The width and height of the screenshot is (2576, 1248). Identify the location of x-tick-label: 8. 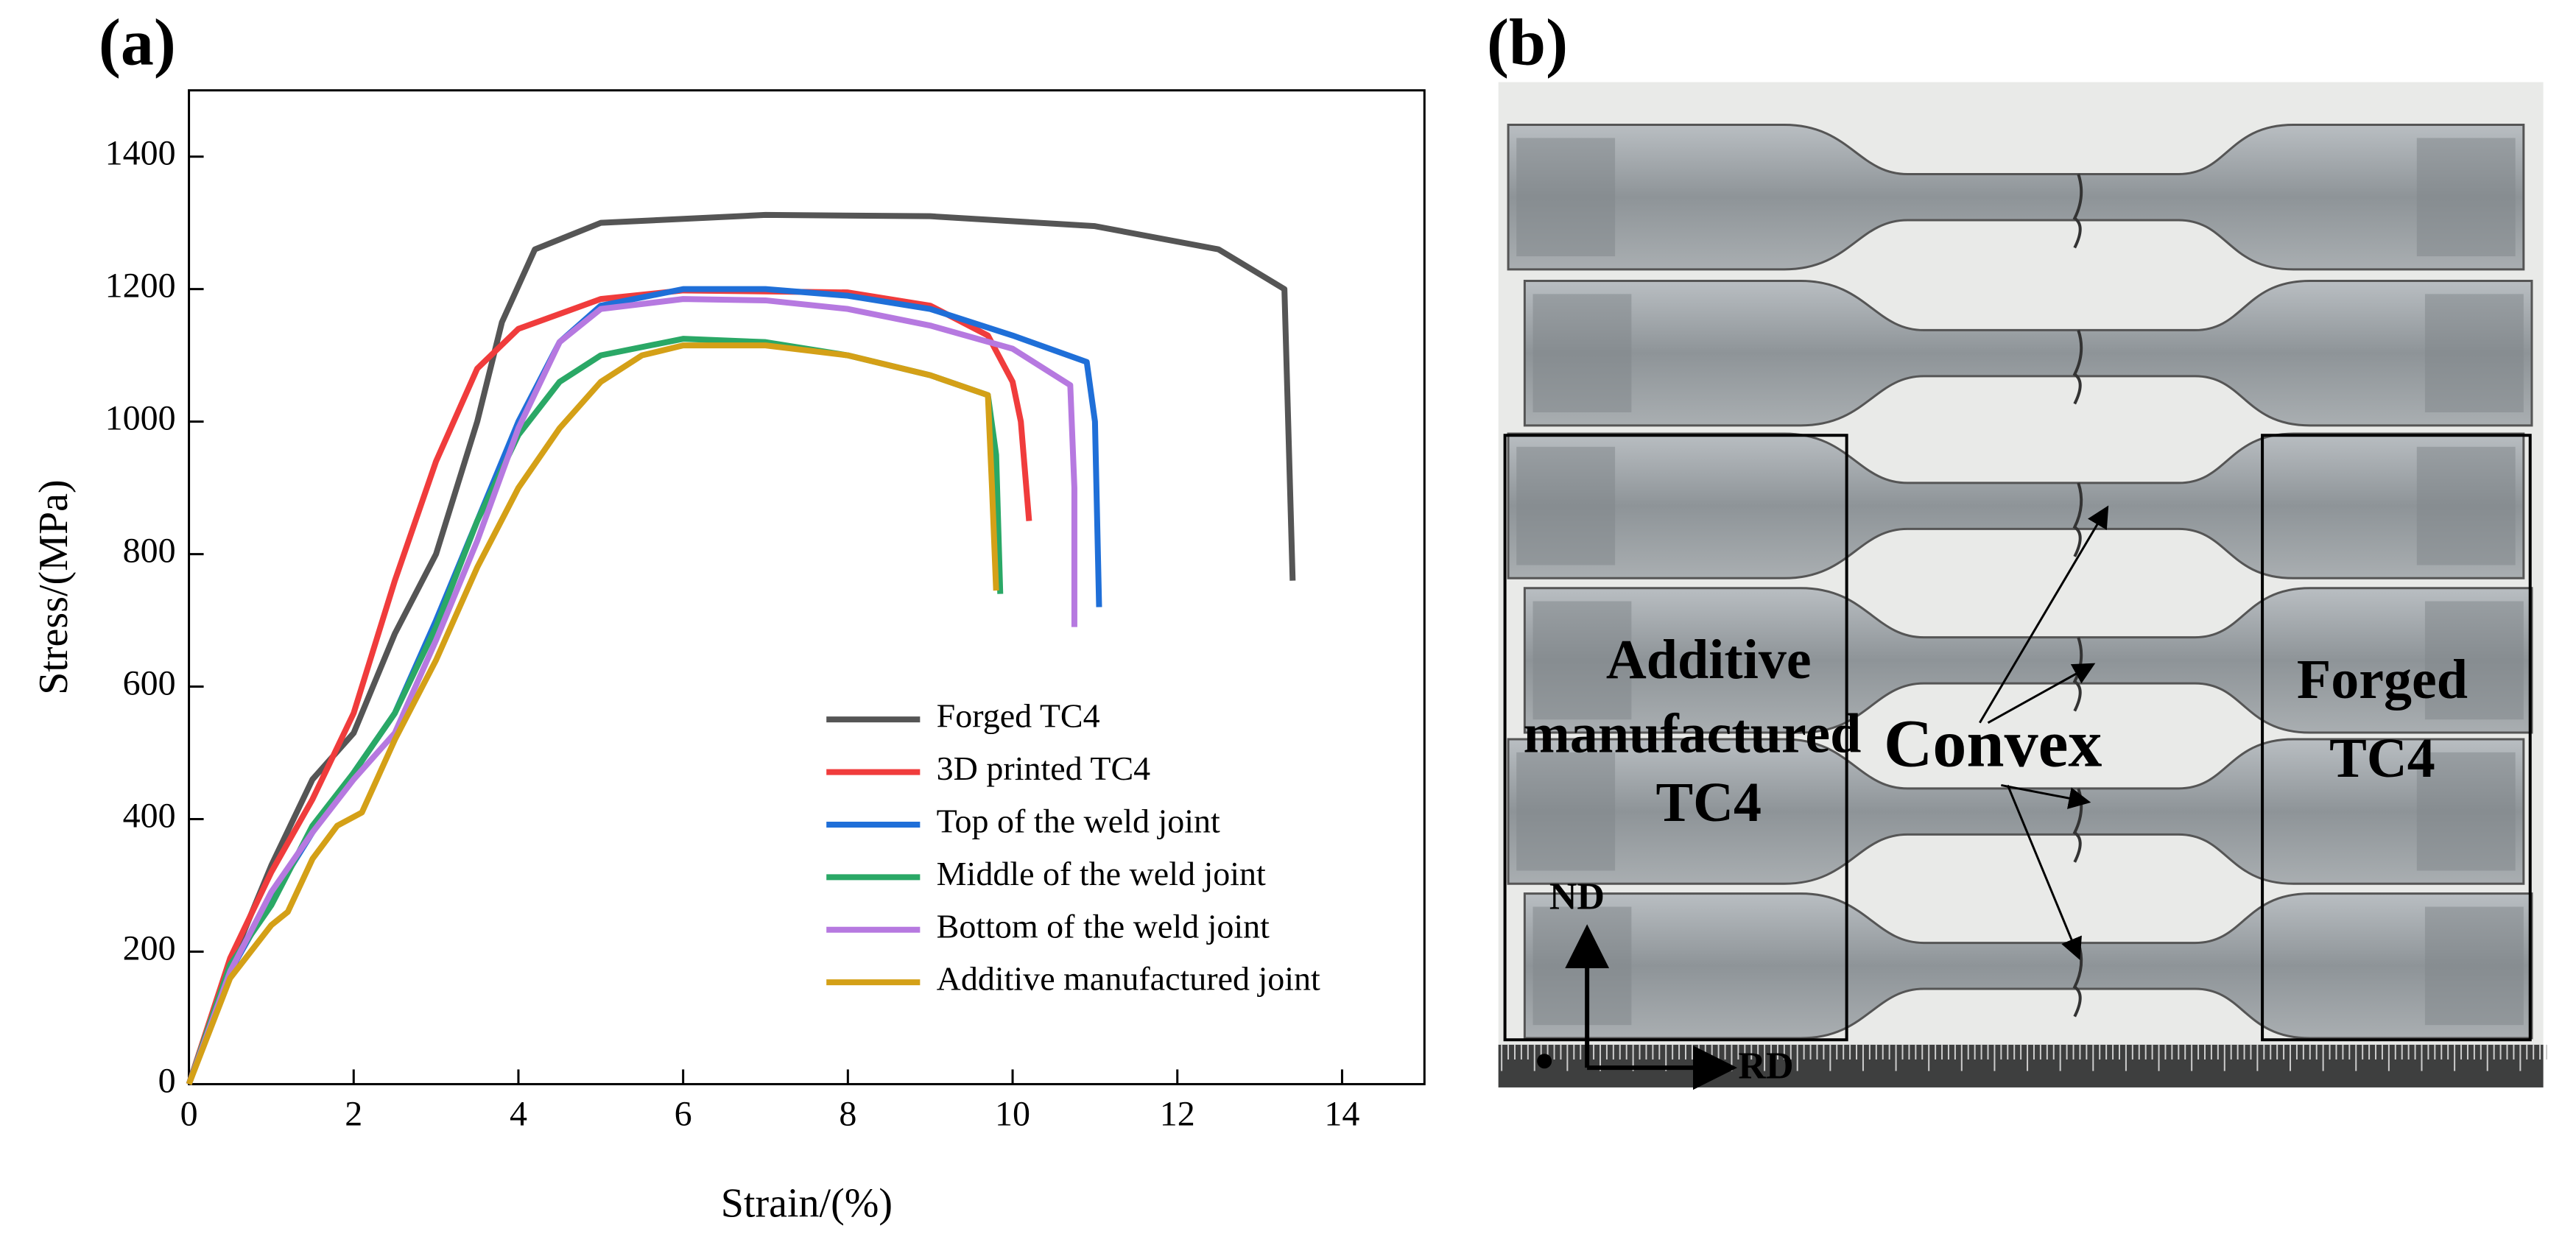
(848, 1113).